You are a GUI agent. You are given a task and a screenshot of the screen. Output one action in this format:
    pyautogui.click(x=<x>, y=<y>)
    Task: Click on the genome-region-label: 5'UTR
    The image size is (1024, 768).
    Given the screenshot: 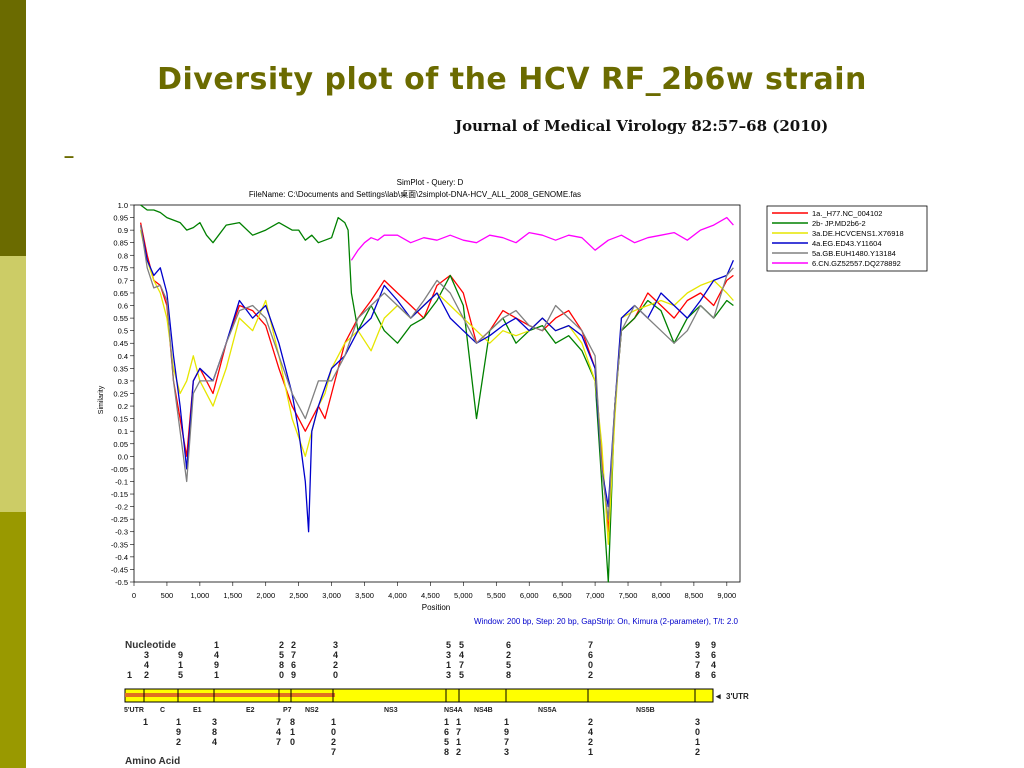 What is the action you would take?
    pyautogui.click(x=134, y=710)
    